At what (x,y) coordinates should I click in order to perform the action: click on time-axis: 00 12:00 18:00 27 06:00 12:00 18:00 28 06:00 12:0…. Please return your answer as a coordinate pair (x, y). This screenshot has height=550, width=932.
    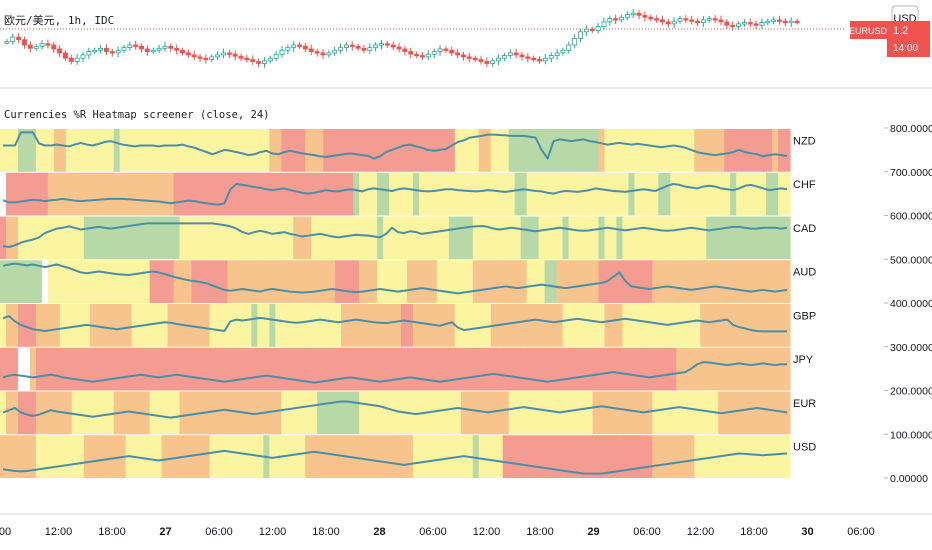
    Looking at the image, I should click on (437, 532).